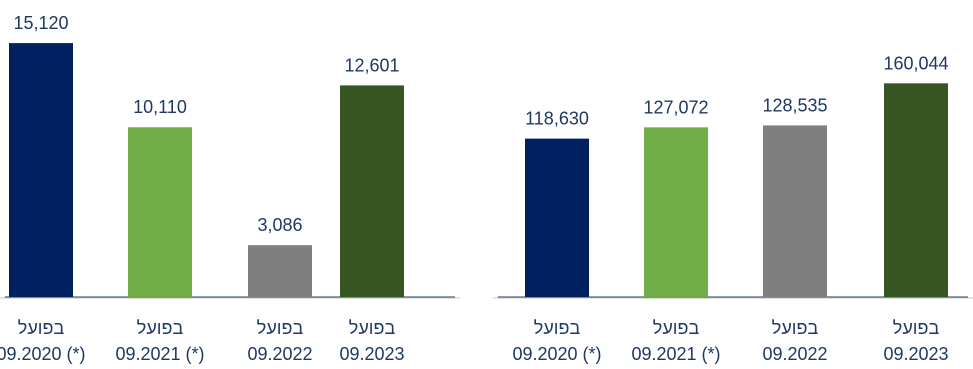 This screenshot has height=369, width=973. Describe the element at coordinates (675, 107) in the screenshot. I see `data-label: 127,072` at that location.